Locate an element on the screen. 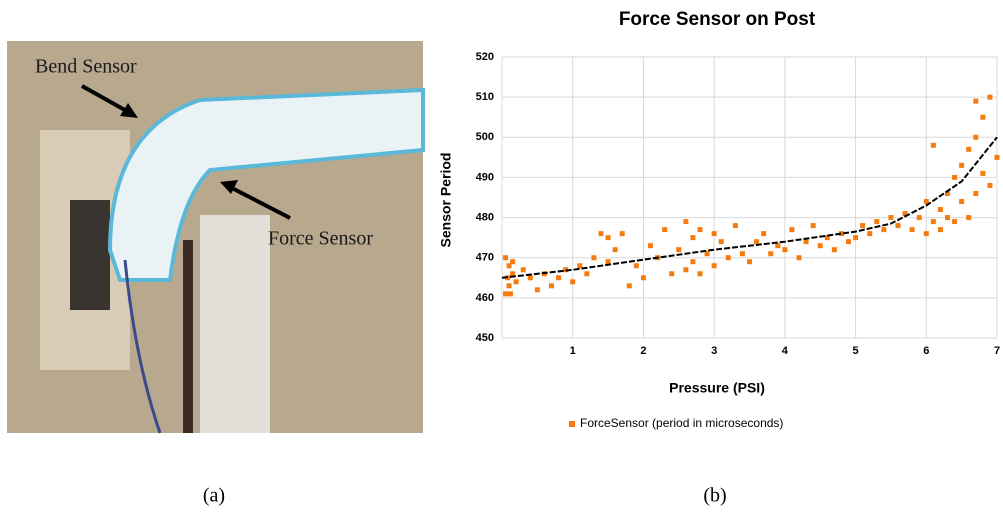 This screenshot has height=521, width=1003. x-axis-label: Pressure (PSI) is located at coordinates (717, 388).